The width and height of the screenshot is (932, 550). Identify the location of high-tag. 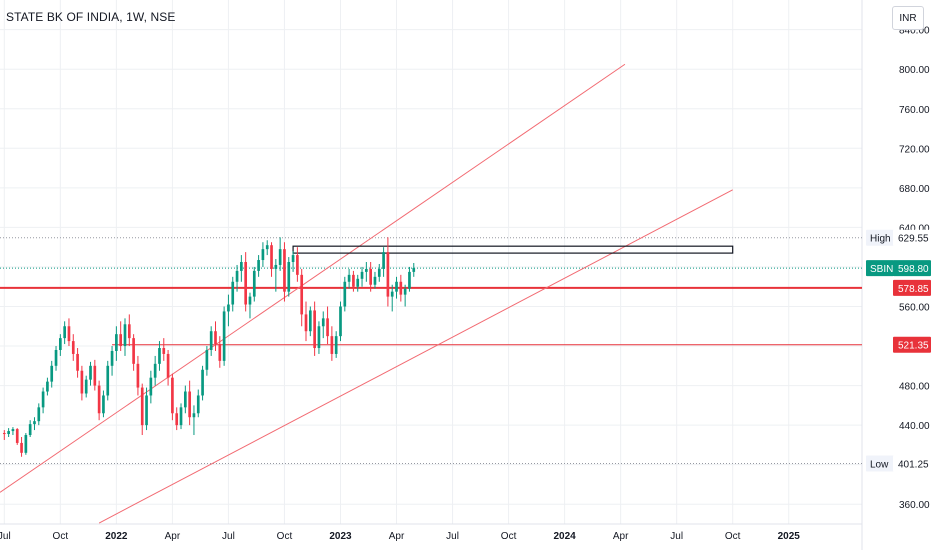
(880, 237).